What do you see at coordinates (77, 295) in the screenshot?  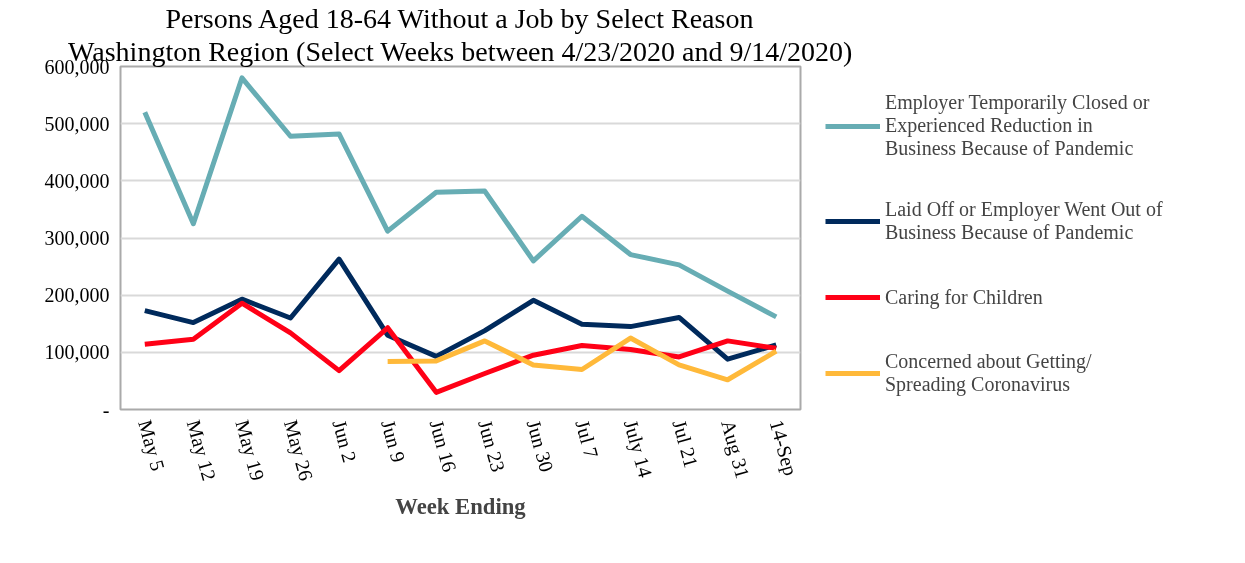 I see `y-tick-label: 200,000` at bounding box center [77, 295].